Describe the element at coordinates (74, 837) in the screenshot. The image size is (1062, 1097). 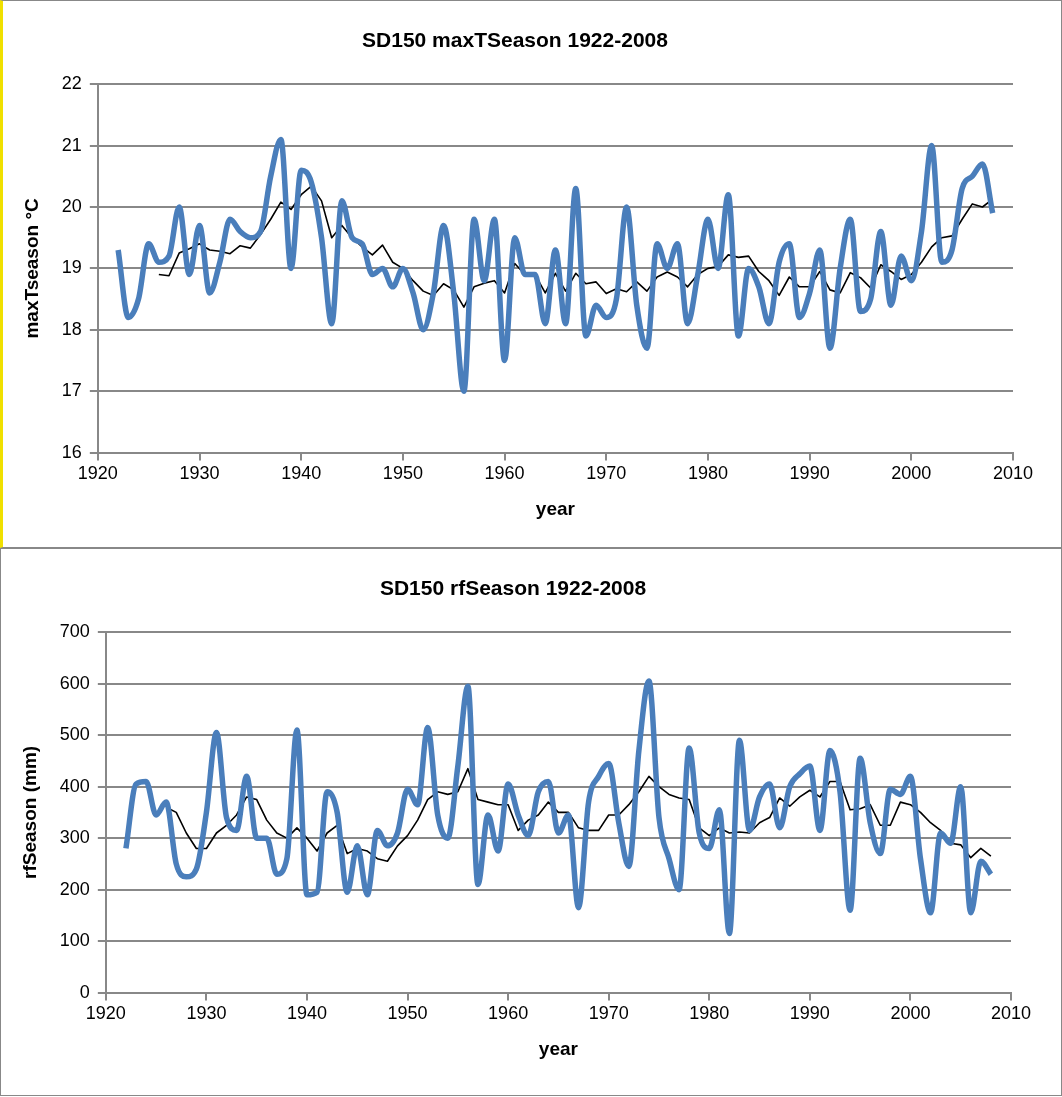
I see `y-tick-label: 300` at that location.